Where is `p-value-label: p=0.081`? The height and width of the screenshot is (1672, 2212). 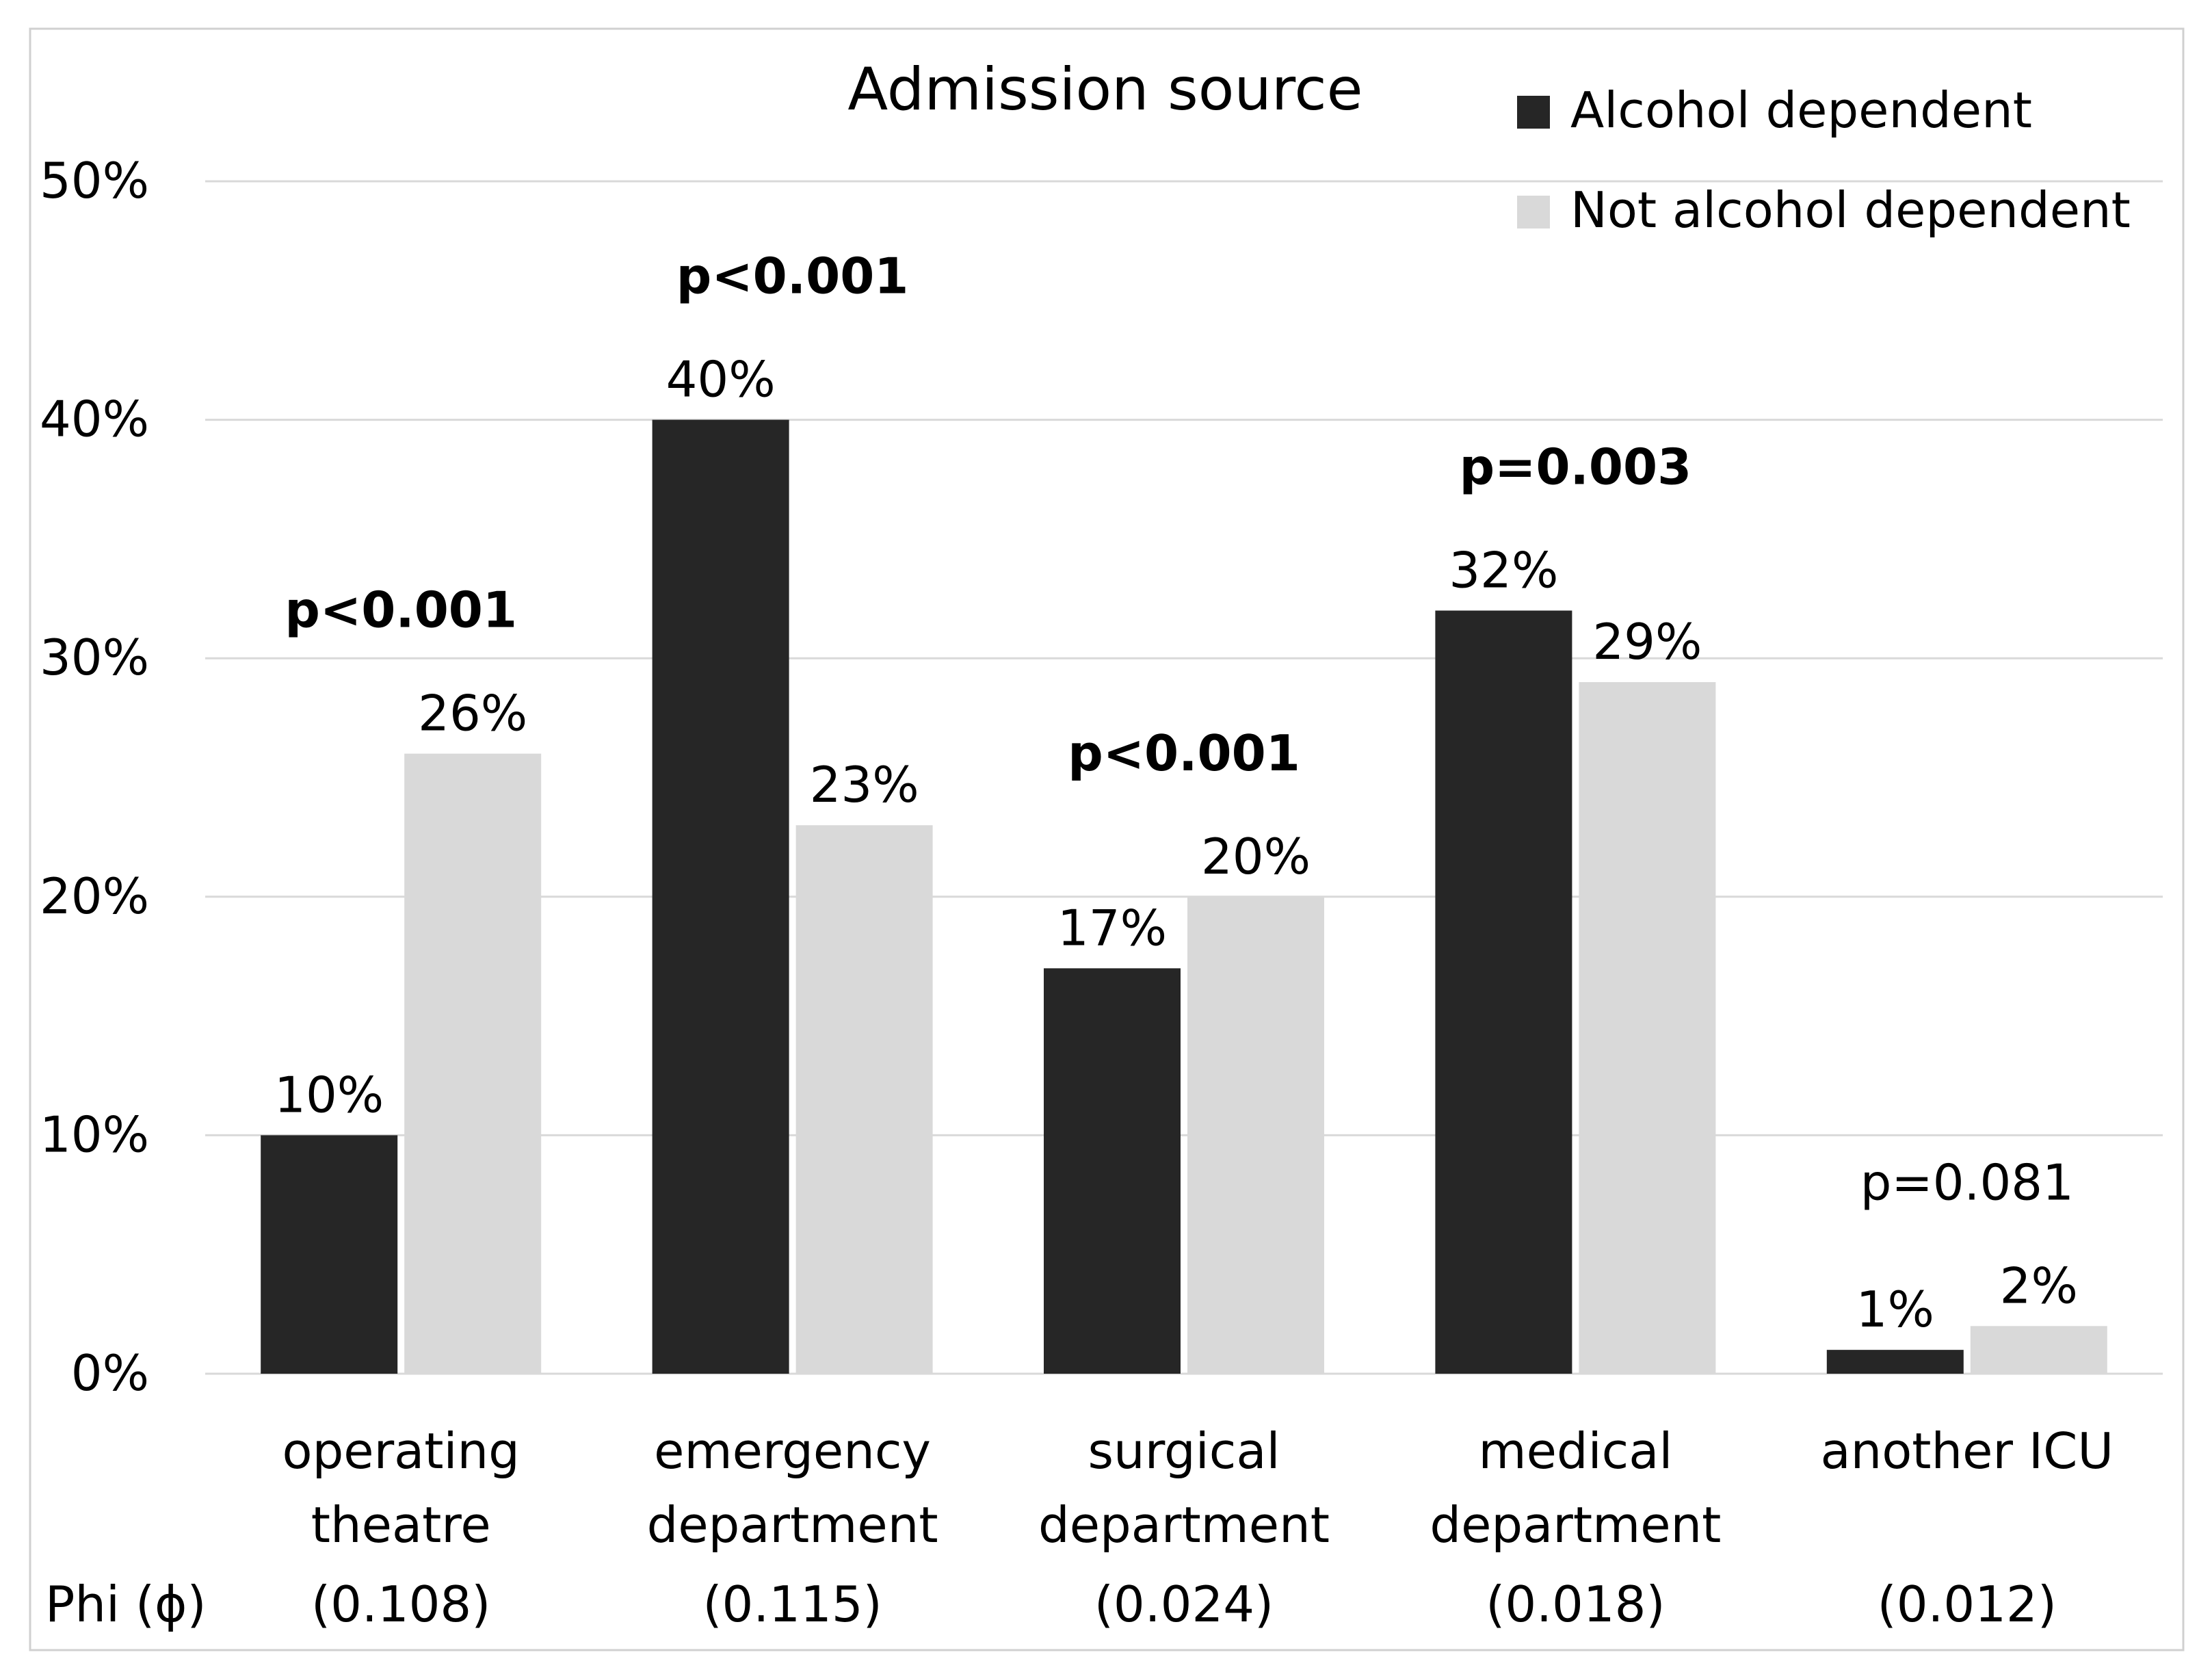 p-value-label: p=0.081 is located at coordinates (1967, 1182).